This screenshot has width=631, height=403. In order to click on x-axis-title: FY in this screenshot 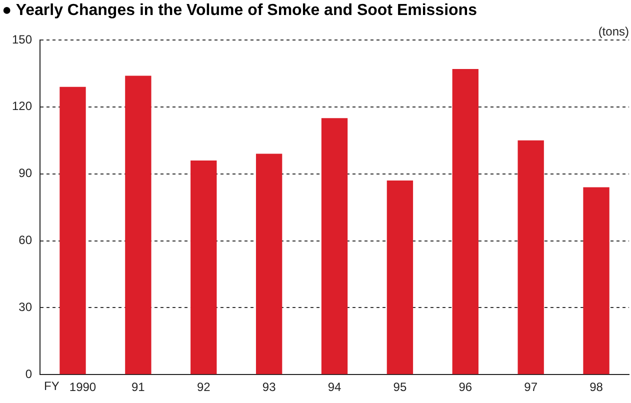, I will do `click(52, 385)`.